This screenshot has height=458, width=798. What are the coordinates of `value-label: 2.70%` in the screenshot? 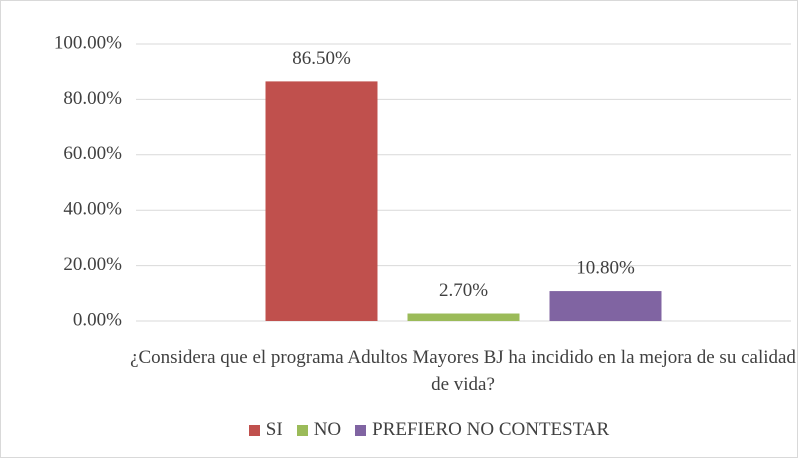 It's located at (463, 290).